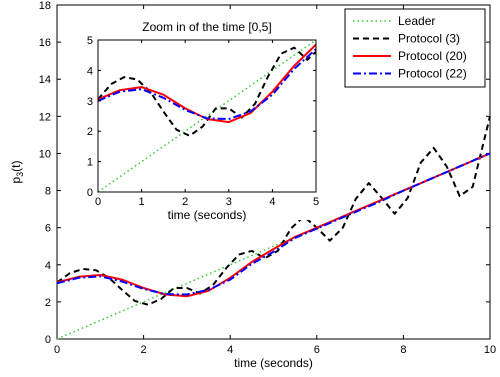 Image resolution: width=500 pixels, height=377 pixels. I want to click on inset-x-tick-label: 4, so click(272, 202).